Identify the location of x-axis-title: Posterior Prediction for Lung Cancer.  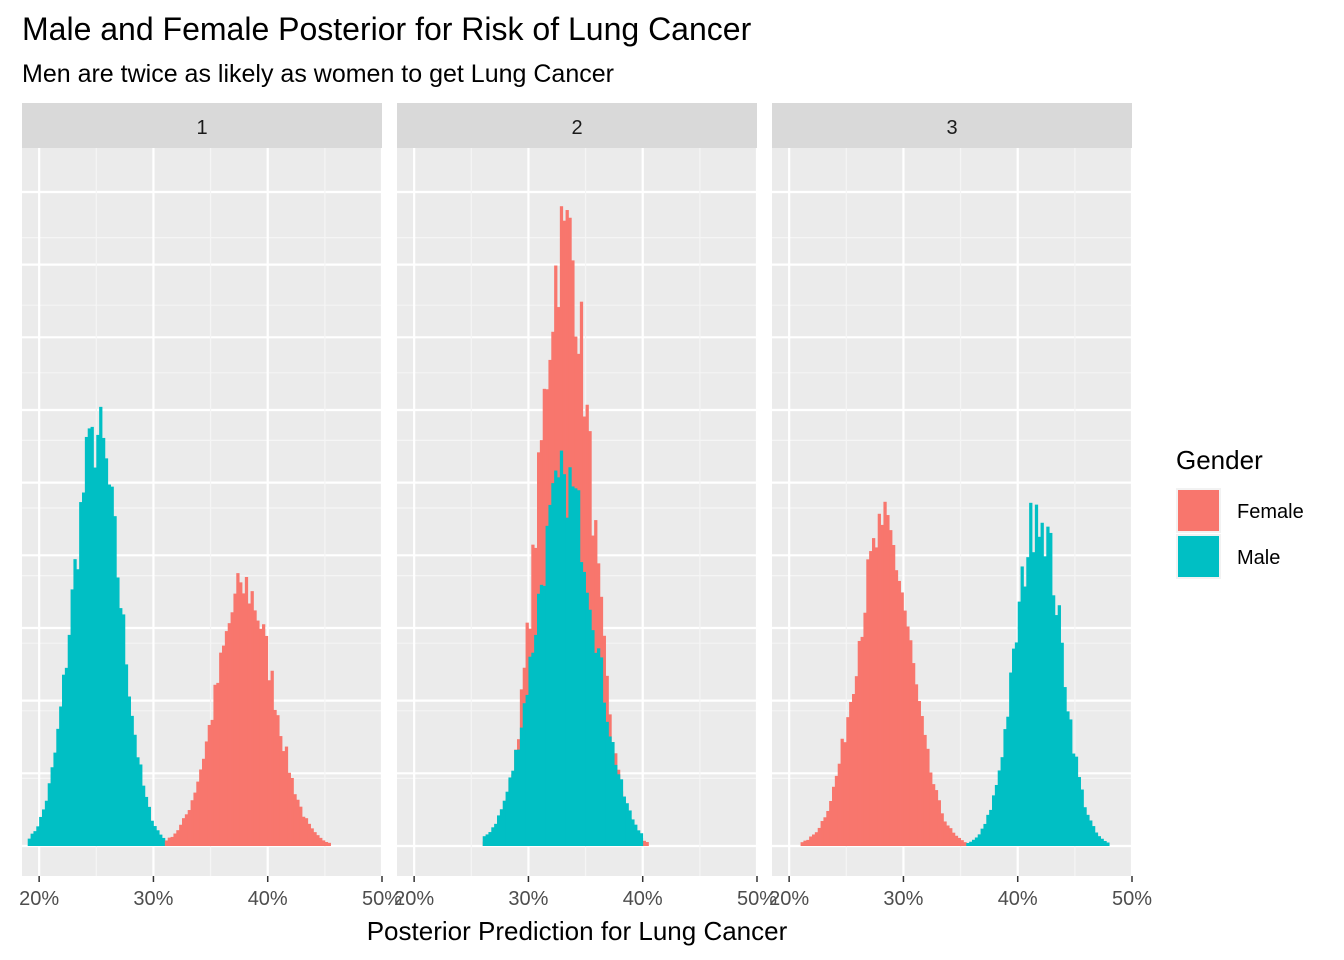
(577, 931).